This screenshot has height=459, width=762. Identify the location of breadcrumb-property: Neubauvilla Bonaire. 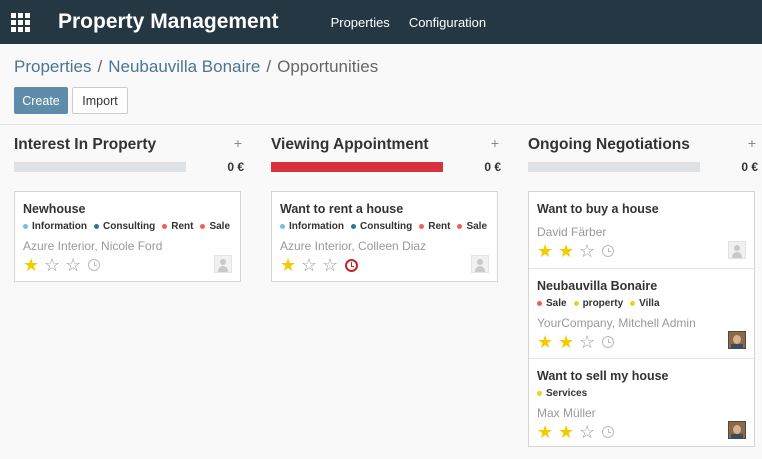
(184, 66).